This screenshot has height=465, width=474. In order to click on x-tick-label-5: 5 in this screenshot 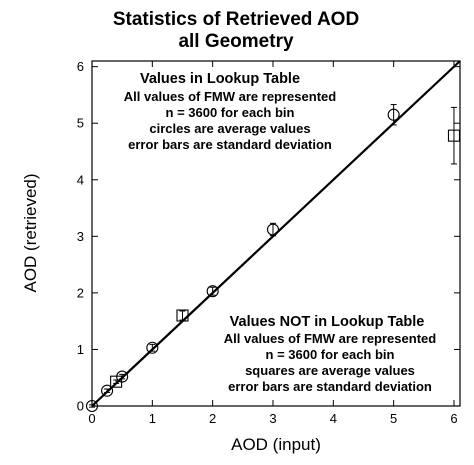, I will do `click(393, 418)`.